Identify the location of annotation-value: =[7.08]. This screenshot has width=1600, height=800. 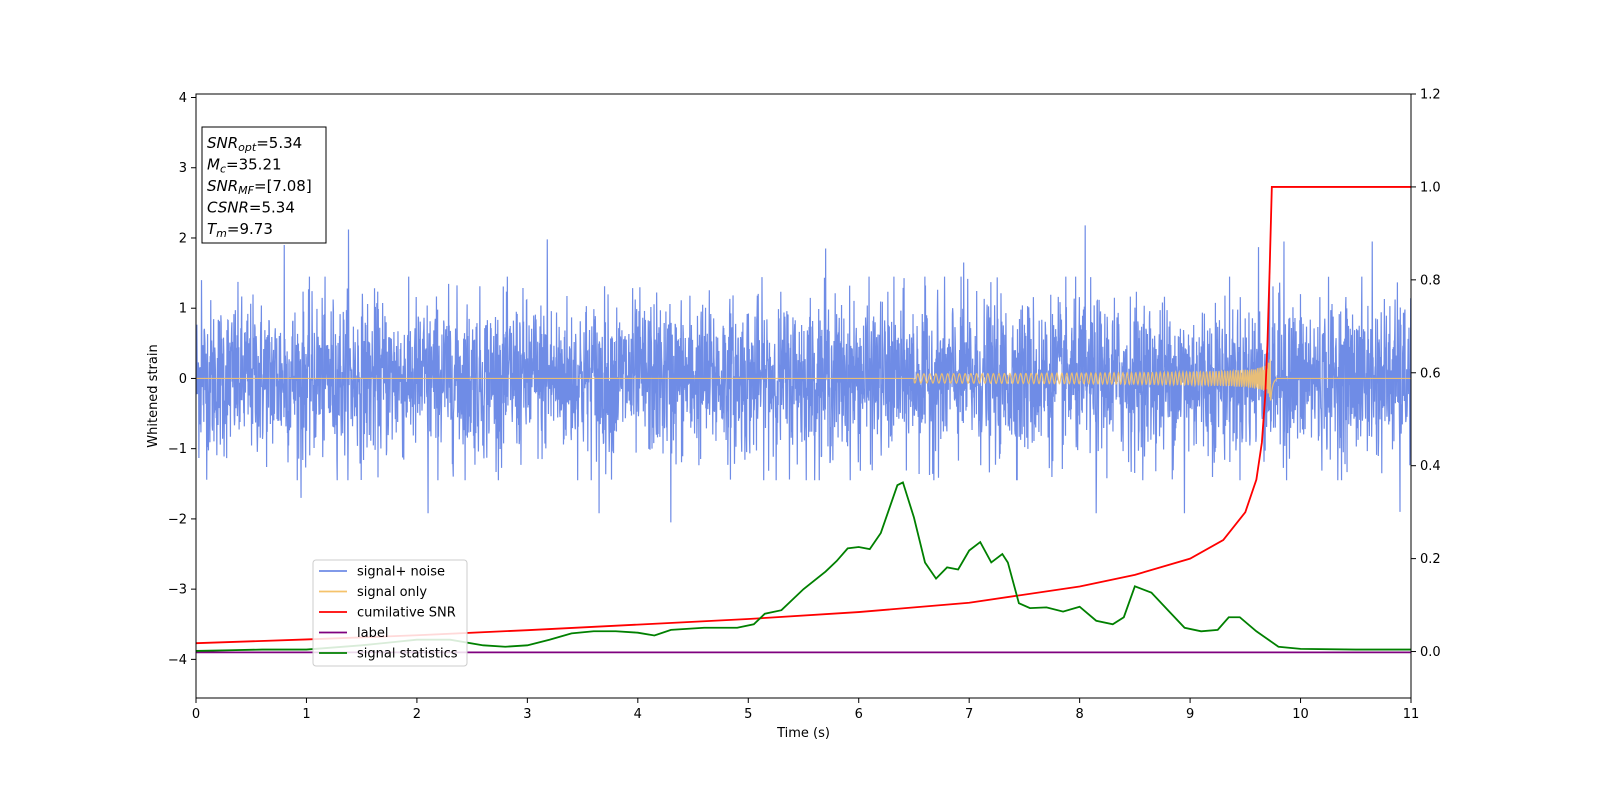
(283, 186).